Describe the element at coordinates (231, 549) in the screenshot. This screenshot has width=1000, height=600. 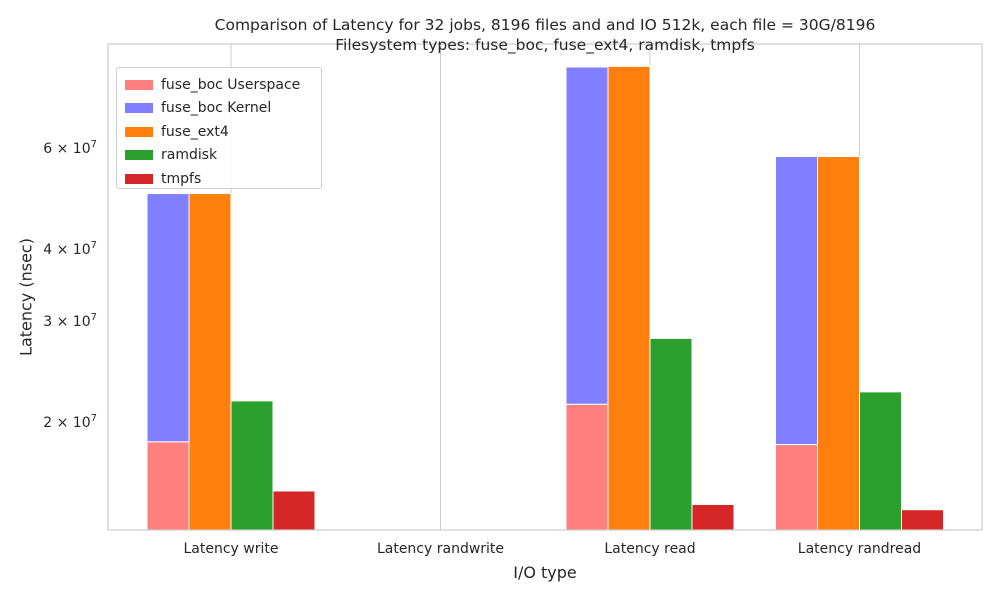
I see `x-tick-label: Latency write` at that location.